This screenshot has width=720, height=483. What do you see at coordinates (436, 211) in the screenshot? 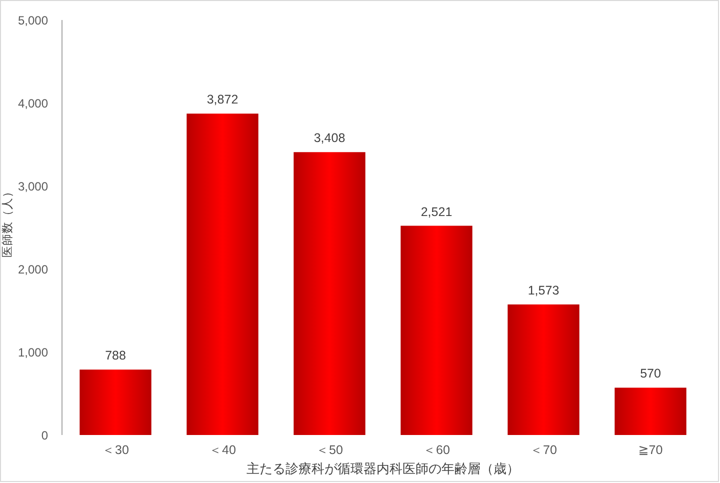
I see `data-label: 2,521` at bounding box center [436, 211].